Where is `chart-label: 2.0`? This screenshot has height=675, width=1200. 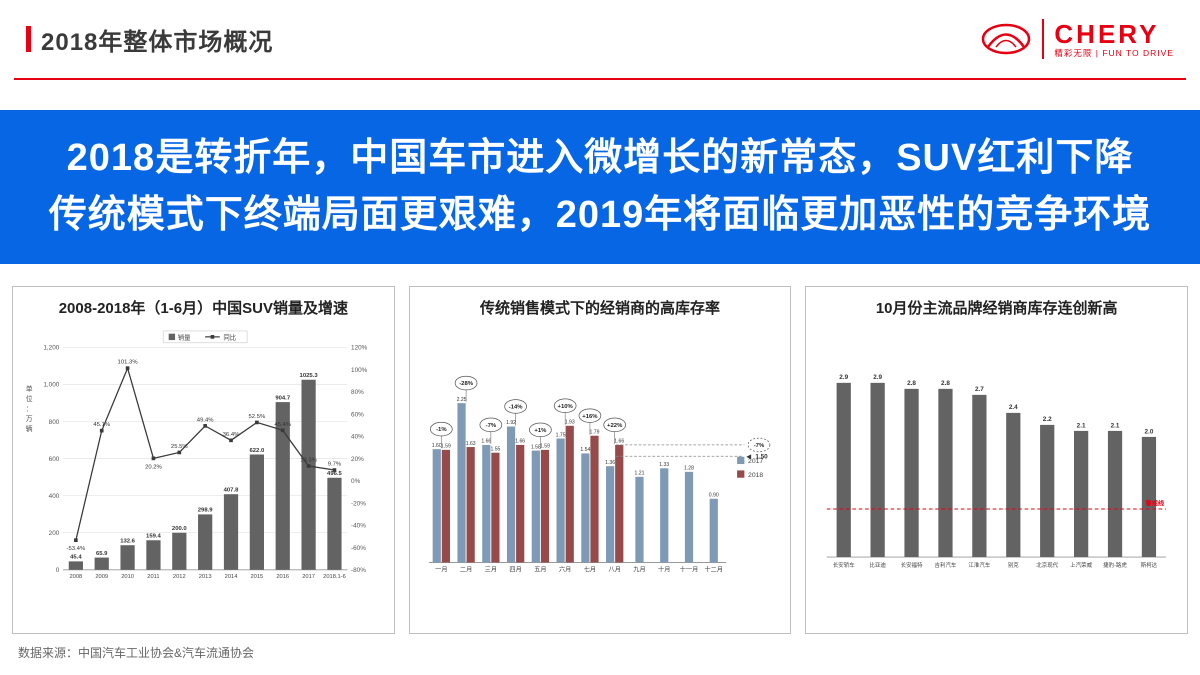 chart-label: 2.0 is located at coordinates (1149, 431).